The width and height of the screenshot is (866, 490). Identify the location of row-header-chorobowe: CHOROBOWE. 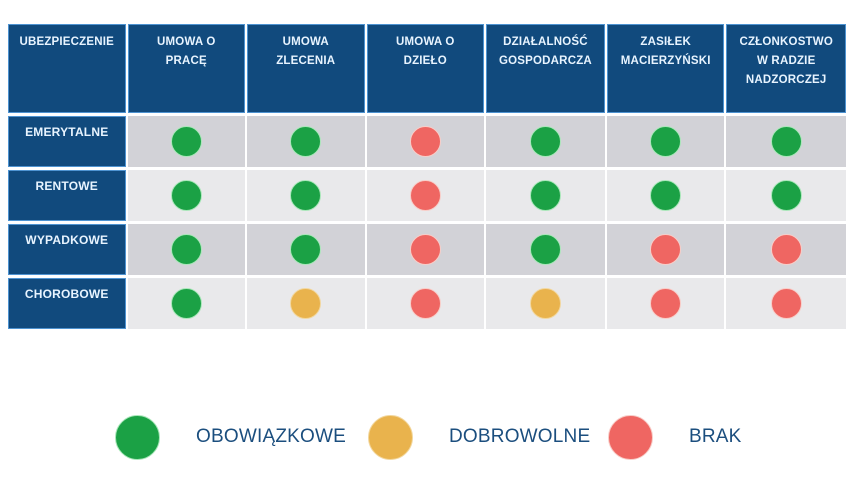
(67, 303).